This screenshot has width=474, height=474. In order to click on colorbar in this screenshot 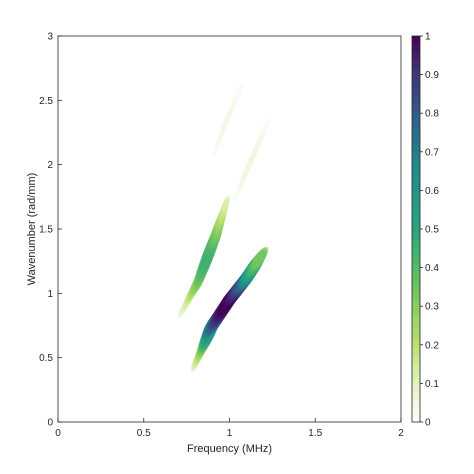, I will do `click(416, 229)`.